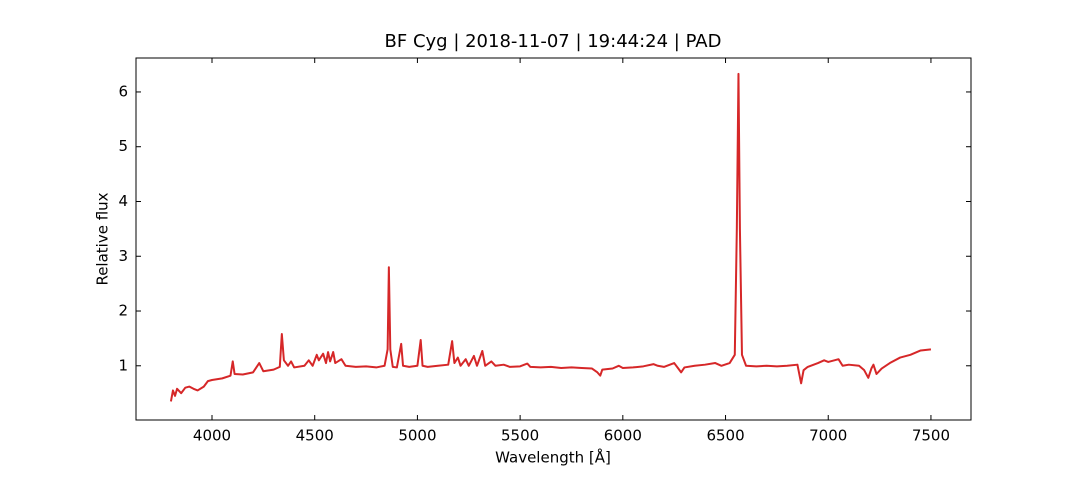 This screenshot has width=1080, height=480. What do you see at coordinates (123, 91) in the screenshot?
I see `y-tick-label: 6` at bounding box center [123, 91].